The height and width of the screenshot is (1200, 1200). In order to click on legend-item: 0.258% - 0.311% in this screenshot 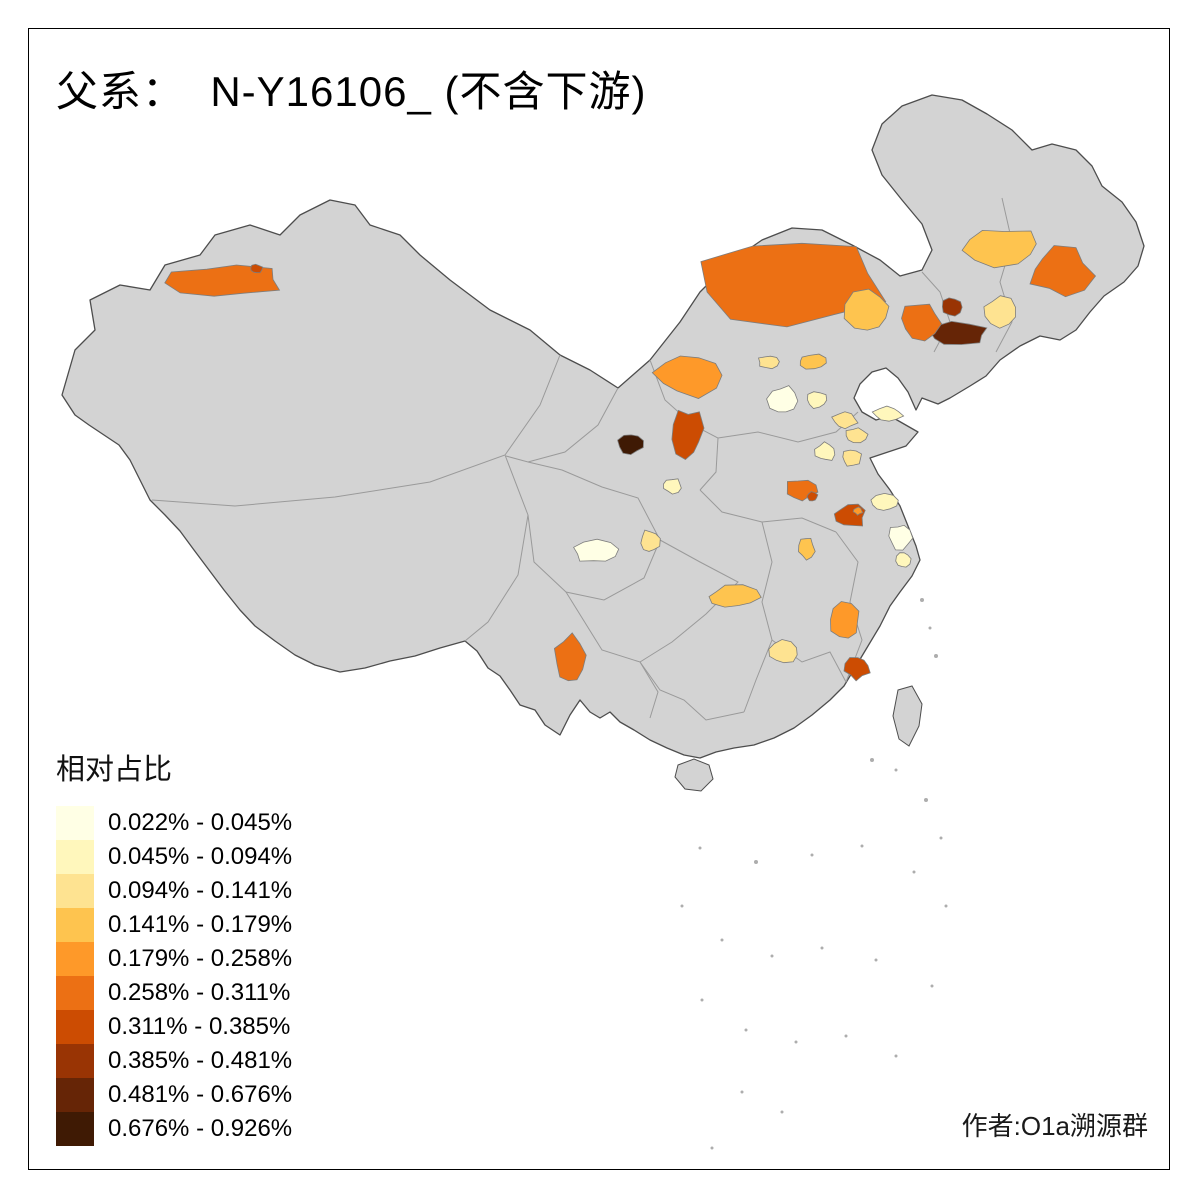, I will do `click(174, 993)`.